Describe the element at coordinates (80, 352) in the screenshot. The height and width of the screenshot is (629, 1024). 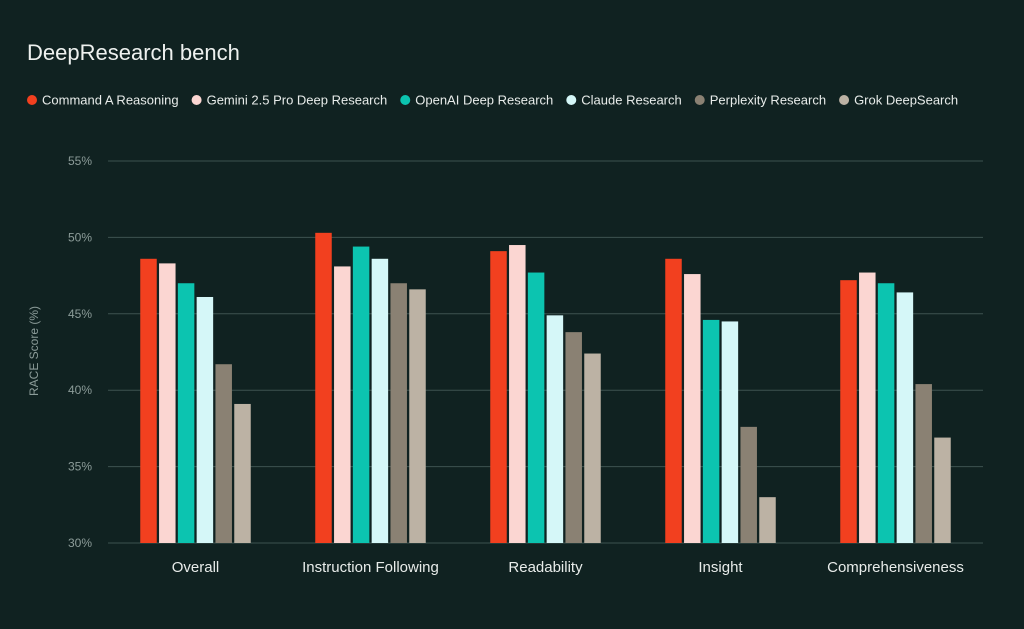
I see `y-axis: 30% 35% 40% 45% 50% 55%` at that location.